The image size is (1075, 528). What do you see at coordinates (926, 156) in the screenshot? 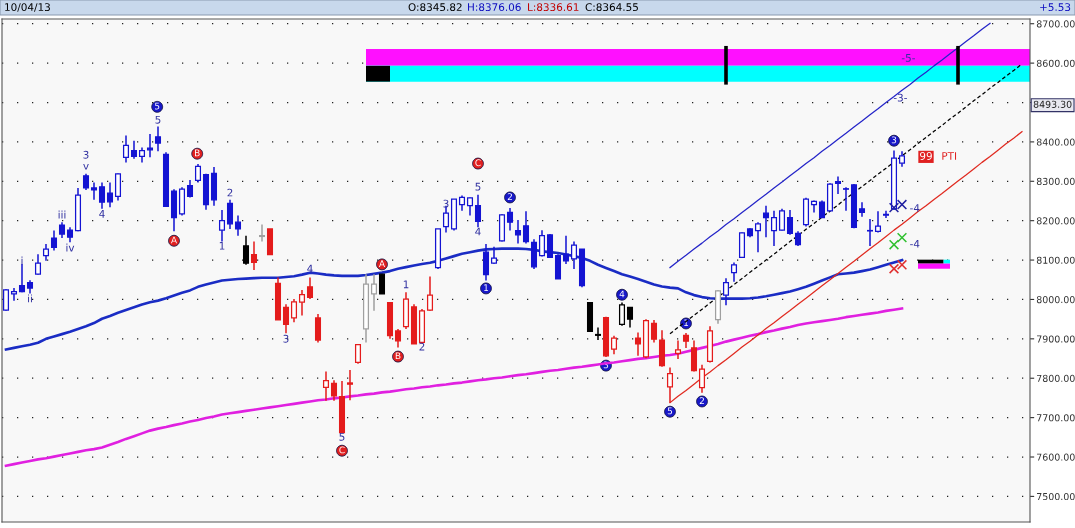
I see `annotation: 99` at bounding box center [926, 156].